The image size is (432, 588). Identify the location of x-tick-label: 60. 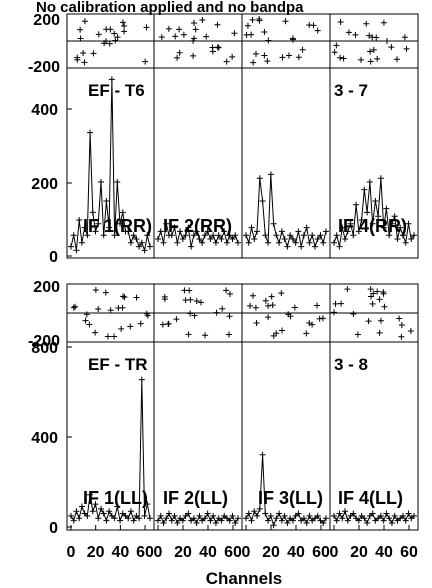
(409, 552).